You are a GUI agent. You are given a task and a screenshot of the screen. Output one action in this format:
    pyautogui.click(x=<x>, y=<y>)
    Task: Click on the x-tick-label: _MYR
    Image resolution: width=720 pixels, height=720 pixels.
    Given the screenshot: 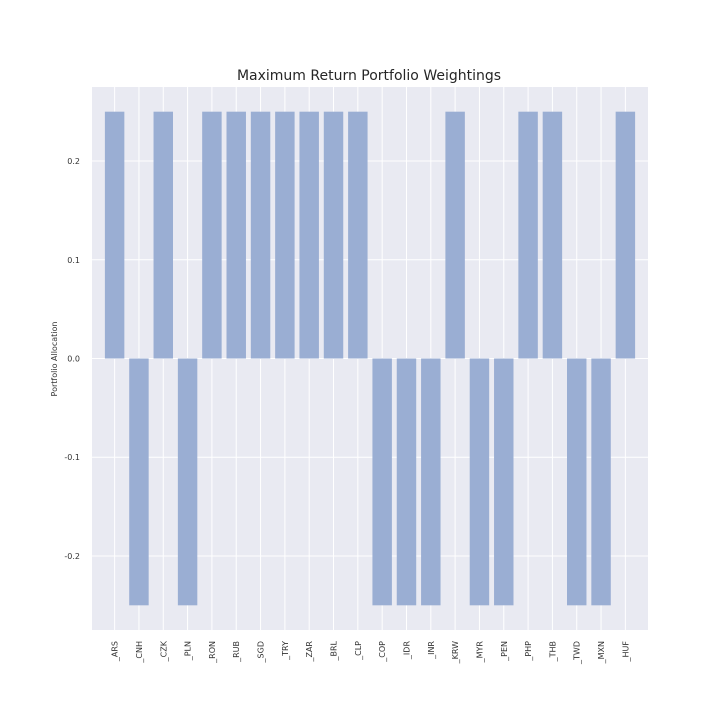 What is the action you would take?
    pyautogui.click(x=479, y=652)
    